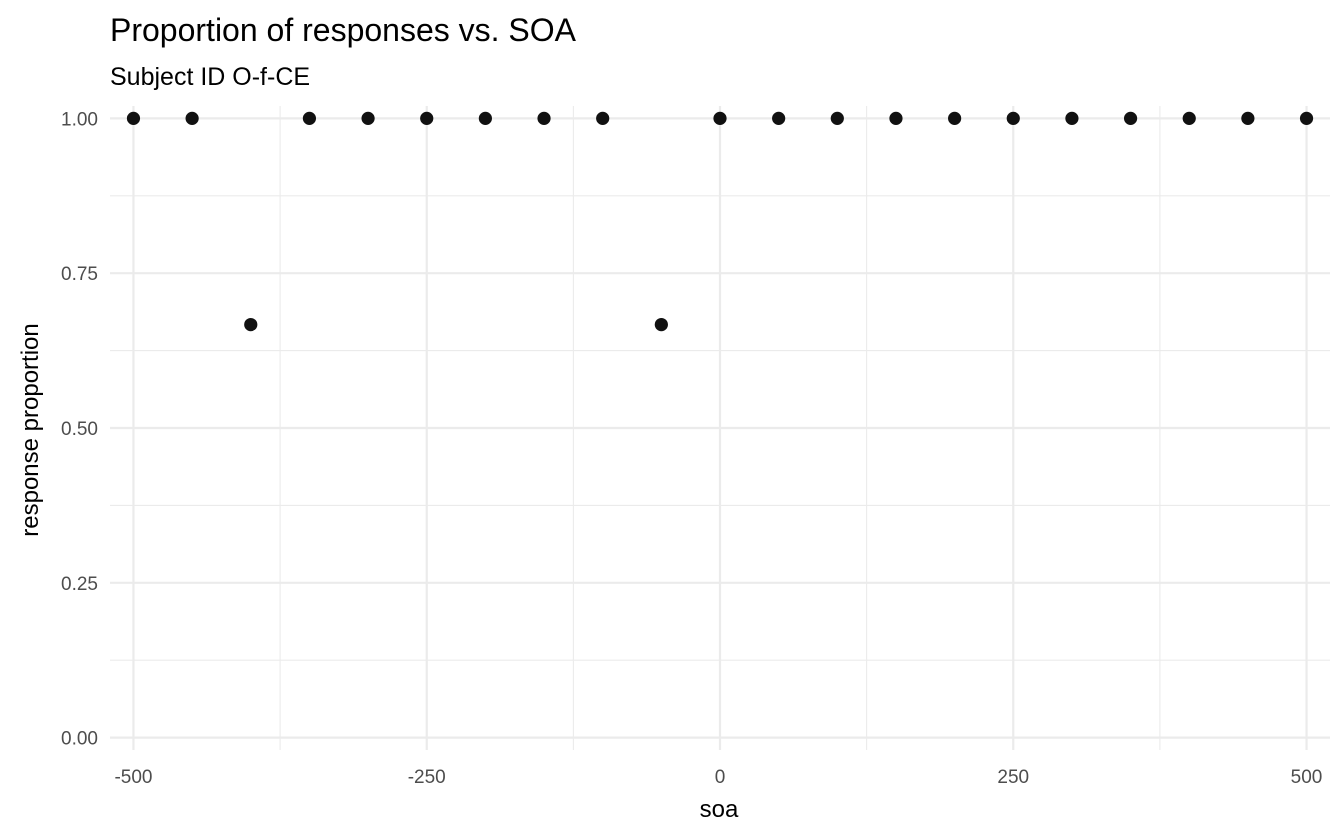 This screenshot has height=840, width=1344. Describe the element at coordinates (79, 584) in the screenshot. I see `y-tick-label: 0.25` at that location.